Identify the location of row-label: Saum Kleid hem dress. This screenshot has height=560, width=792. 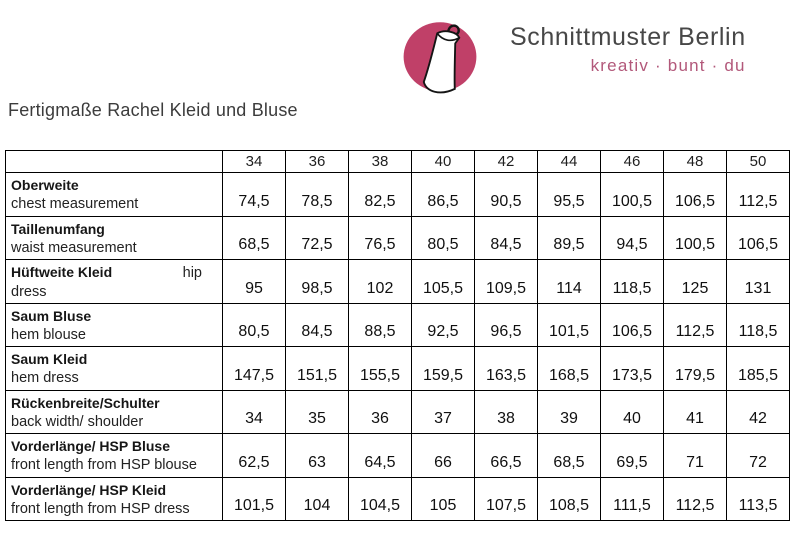
(114, 368).